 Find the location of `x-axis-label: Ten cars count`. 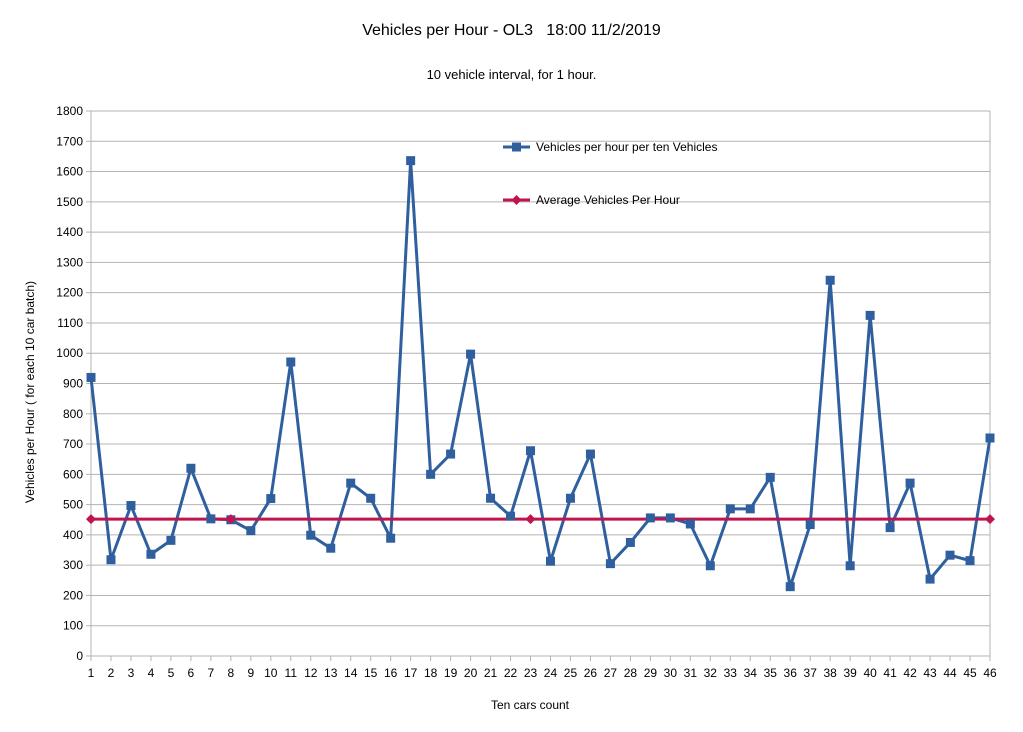

x-axis-label: Ten cars count is located at coordinates (530, 705).